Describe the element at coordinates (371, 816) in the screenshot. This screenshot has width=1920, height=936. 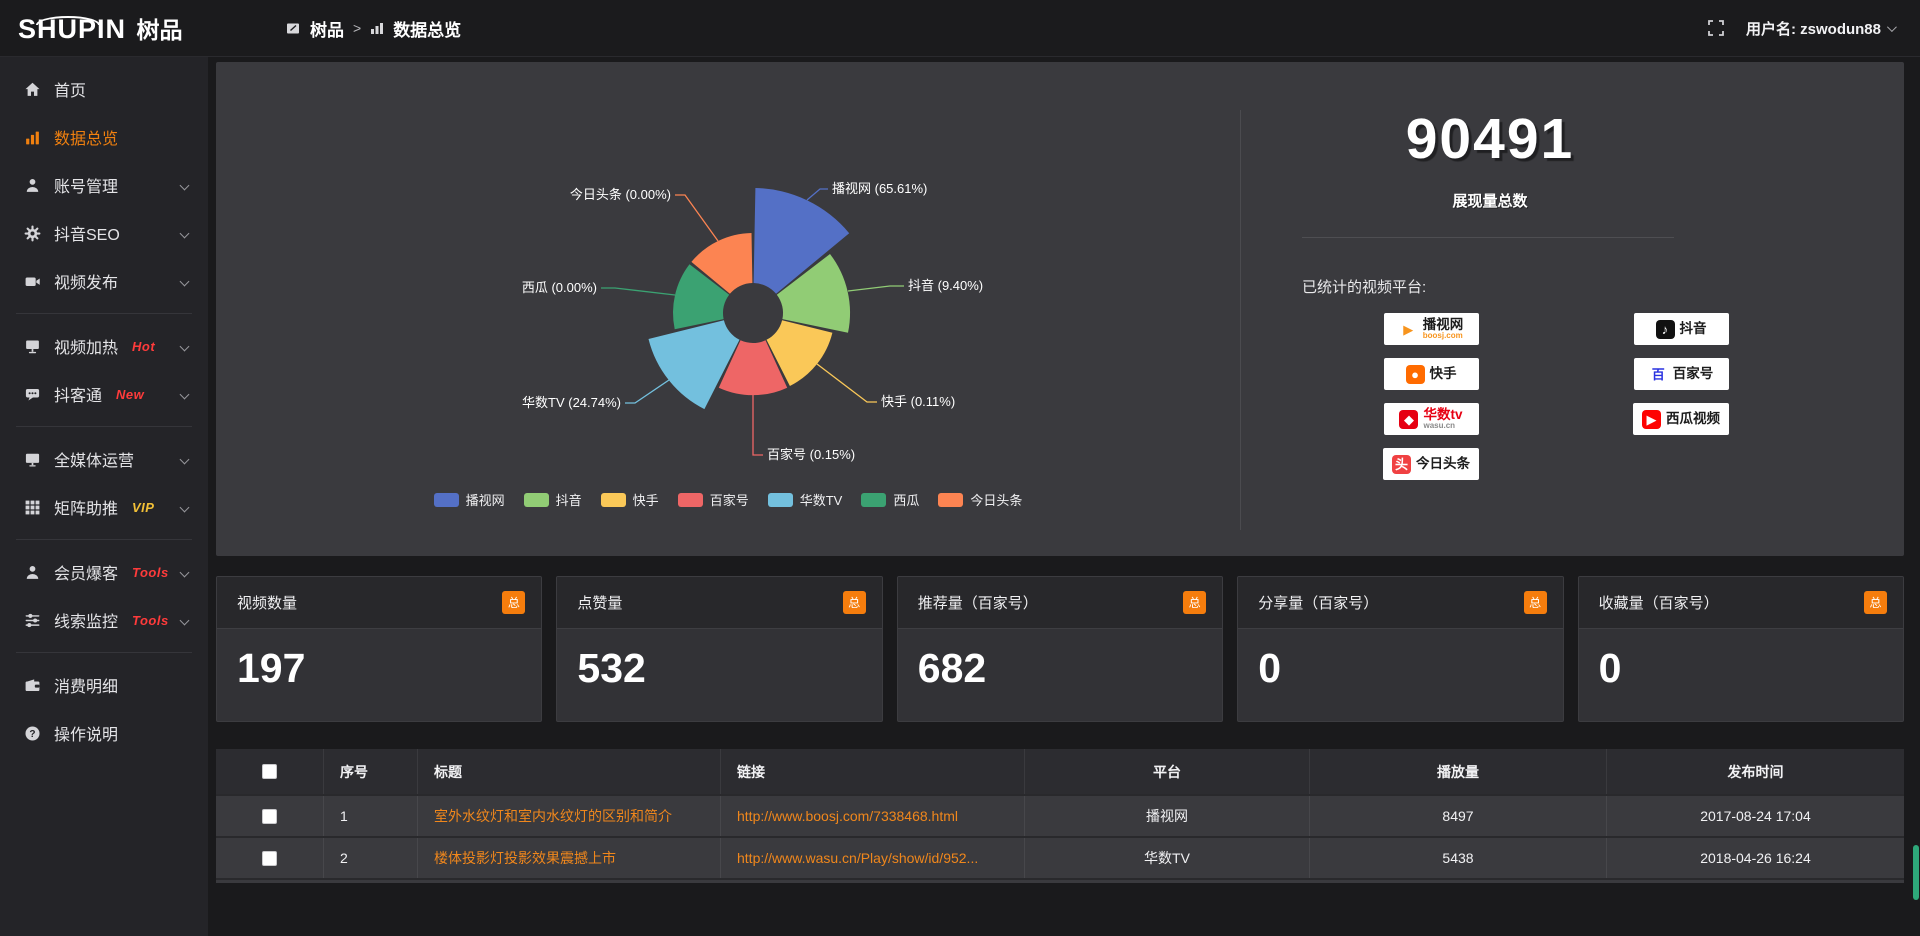
I see `cell-no: 1` at that location.